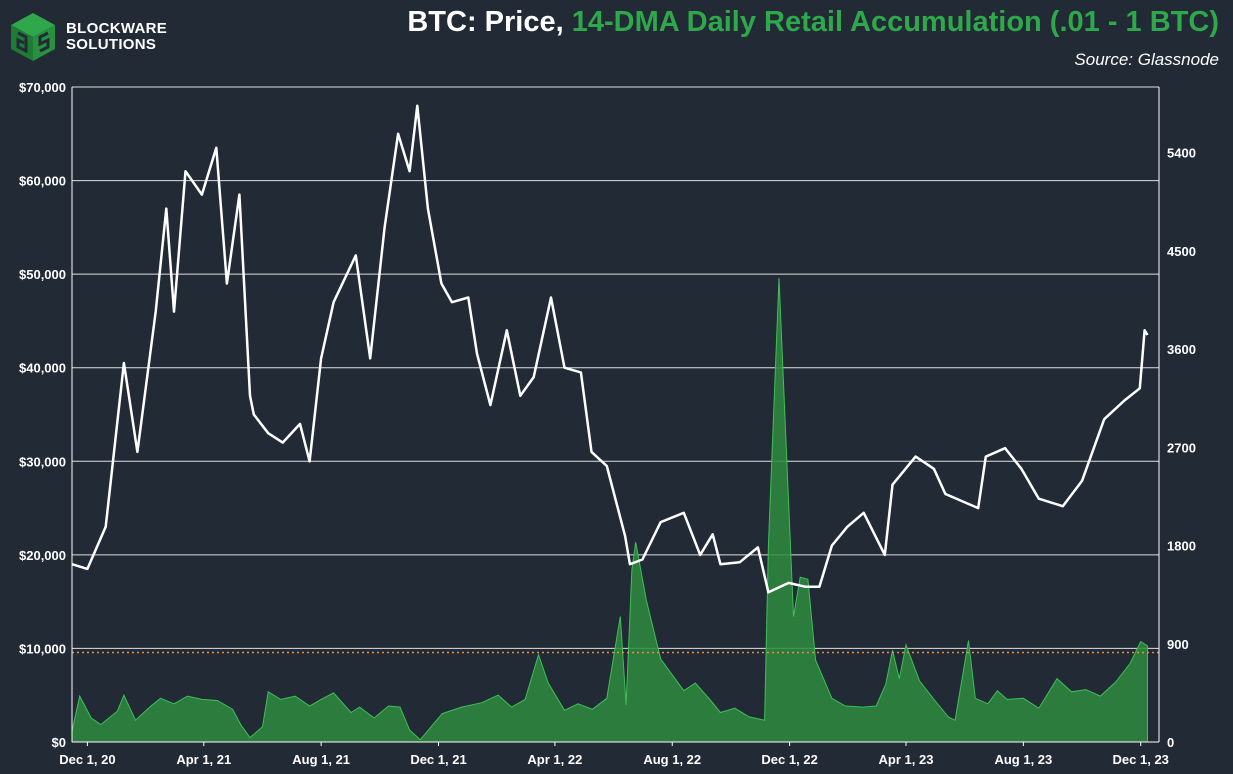  I want to click on y-right-tick-4: 3600, so click(1181, 349).